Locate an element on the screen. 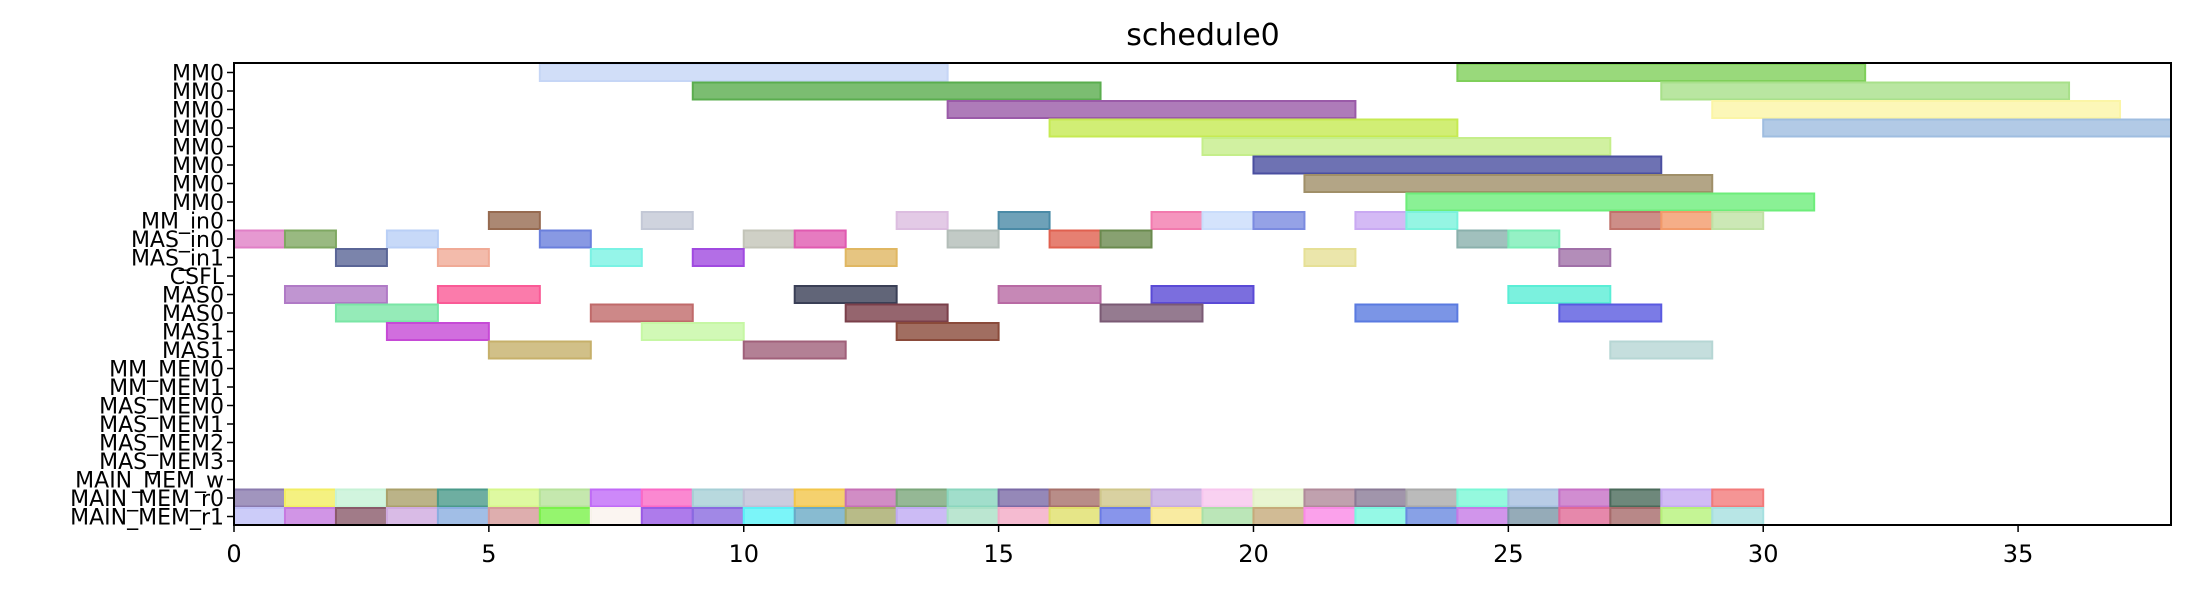 This screenshot has width=2191, height=592. x-tick-label: 10 is located at coordinates (743, 554).